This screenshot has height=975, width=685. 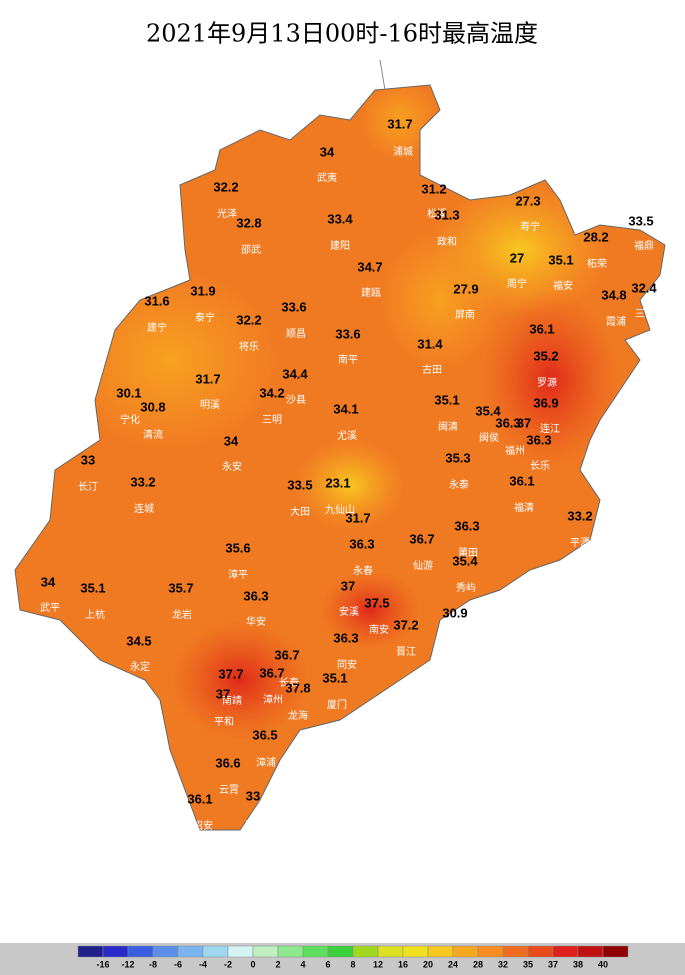 I want to click on place-name: 周宁, so click(x=517, y=283).